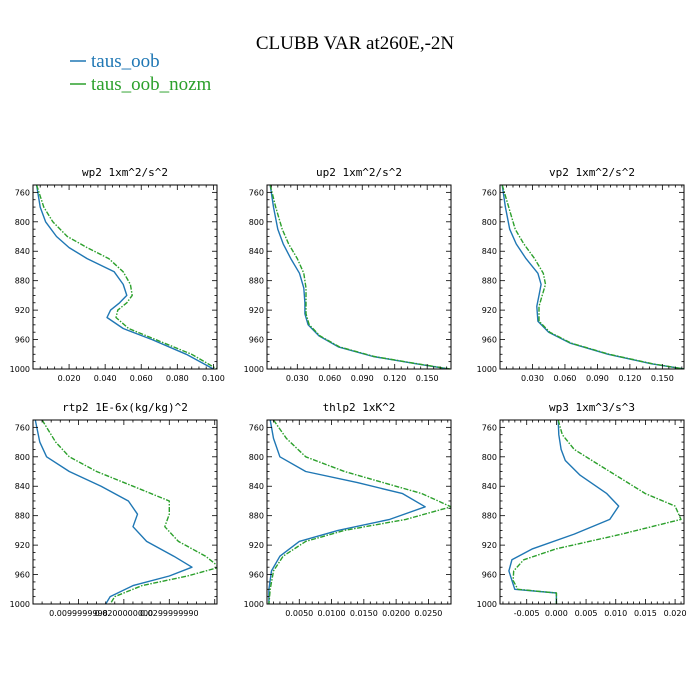 The height and width of the screenshot is (700, 700). I want to click on x-tick-label: 0.015, so click(645, 613).